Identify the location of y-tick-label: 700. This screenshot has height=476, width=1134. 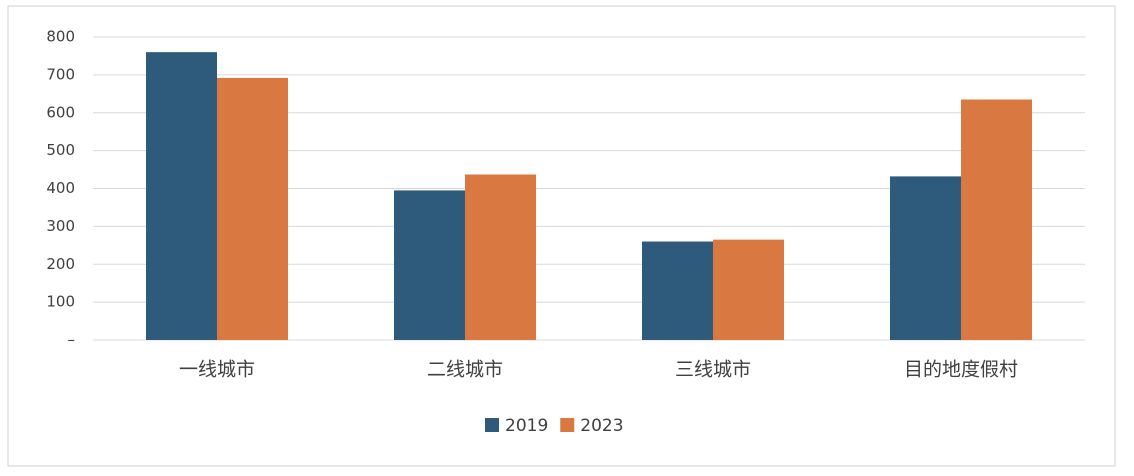
(60, 74).